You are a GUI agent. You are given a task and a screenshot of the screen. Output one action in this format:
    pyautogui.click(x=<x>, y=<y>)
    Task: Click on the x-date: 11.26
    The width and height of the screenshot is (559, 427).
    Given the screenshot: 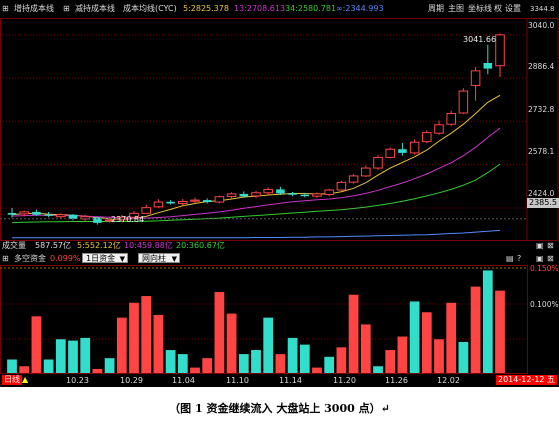 What is the action you would take?
    pyautogui.click(x=396, y=380)
    